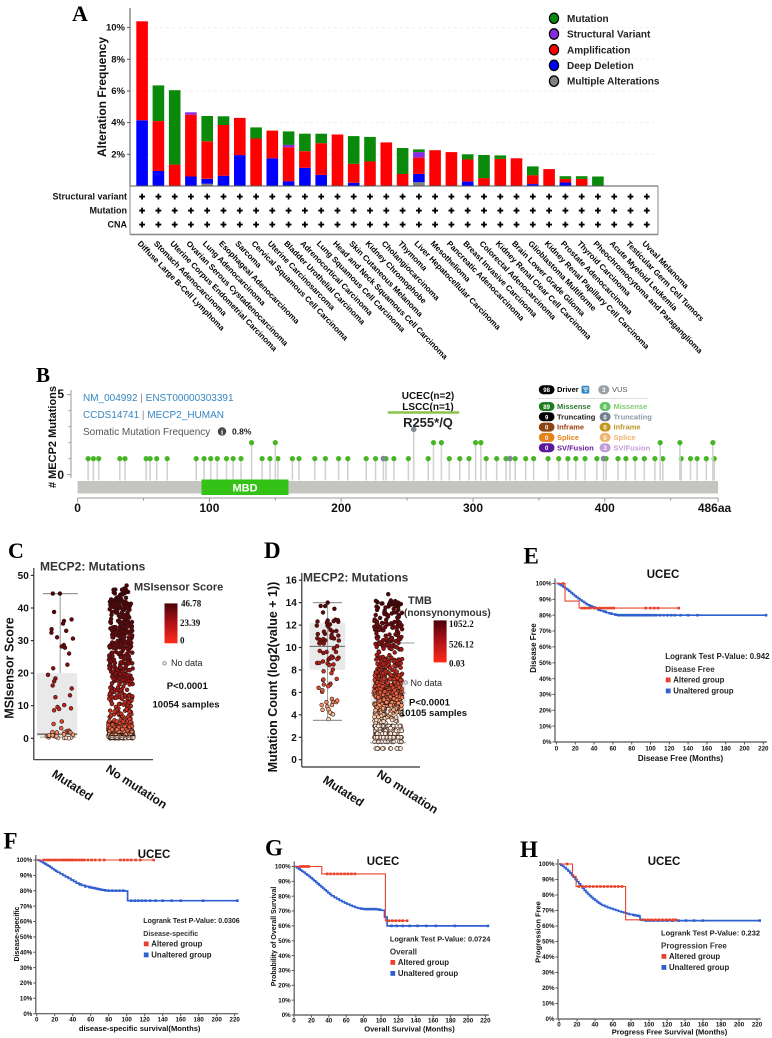 The width and height of the screenshot is (772, 1038). What do you see at coordinates (53, 437) in the screenshot?
I see `svg-text: # MECP2 Mutations` at bounding box center [53, 437].